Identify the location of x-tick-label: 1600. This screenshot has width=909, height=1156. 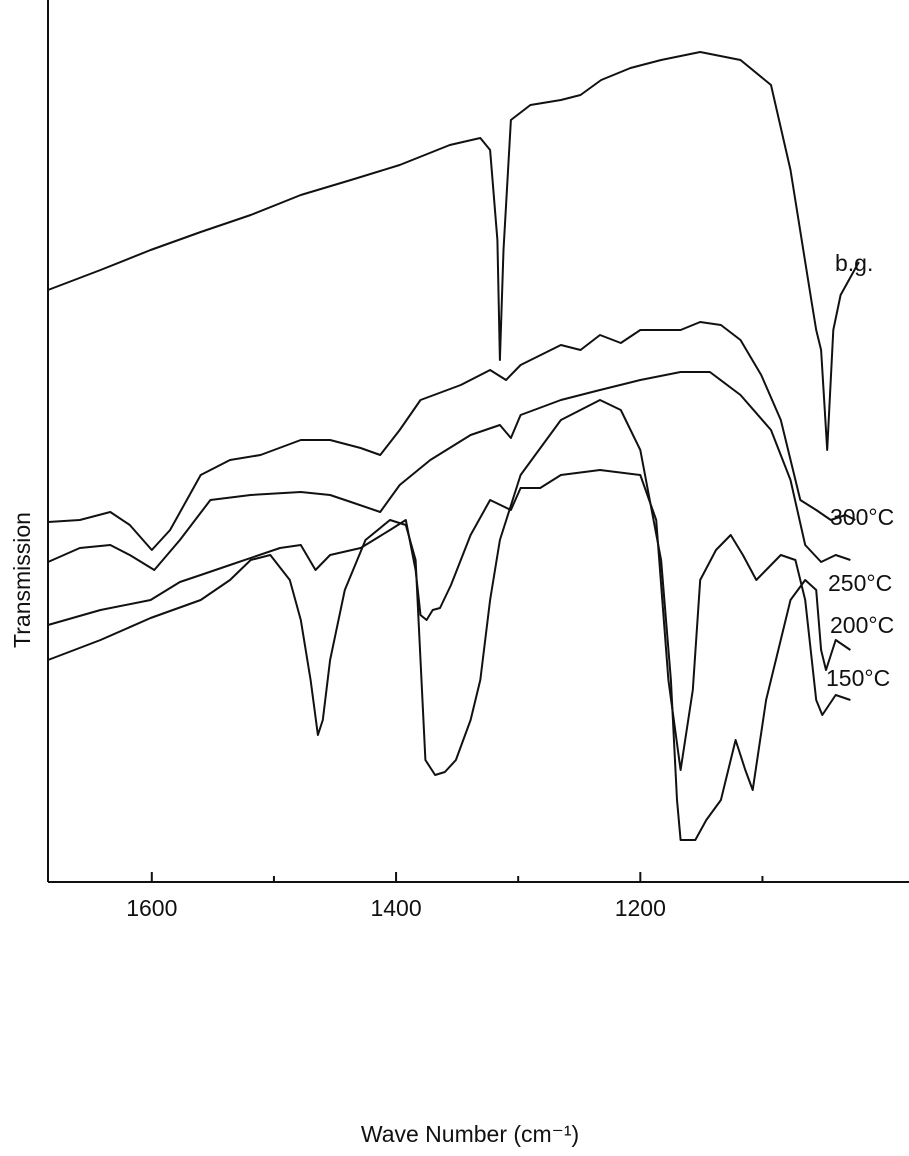
(151, 908).